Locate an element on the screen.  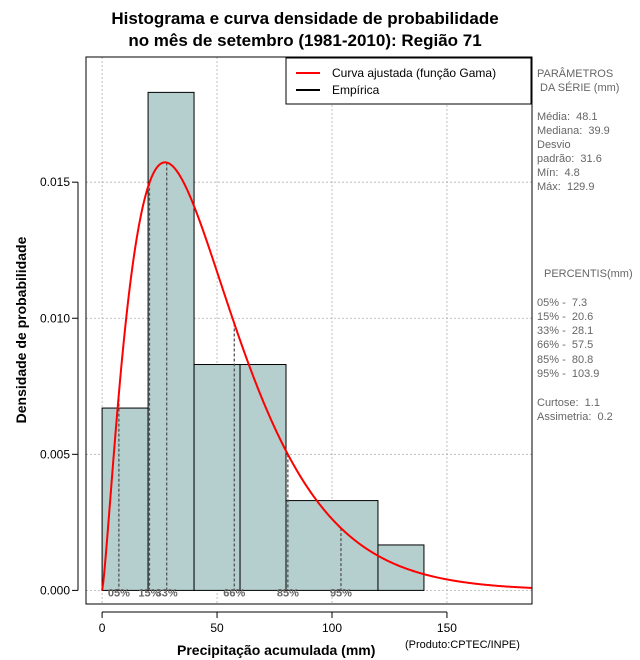
percentile-label: 85% is located at coordinates (288, 593).